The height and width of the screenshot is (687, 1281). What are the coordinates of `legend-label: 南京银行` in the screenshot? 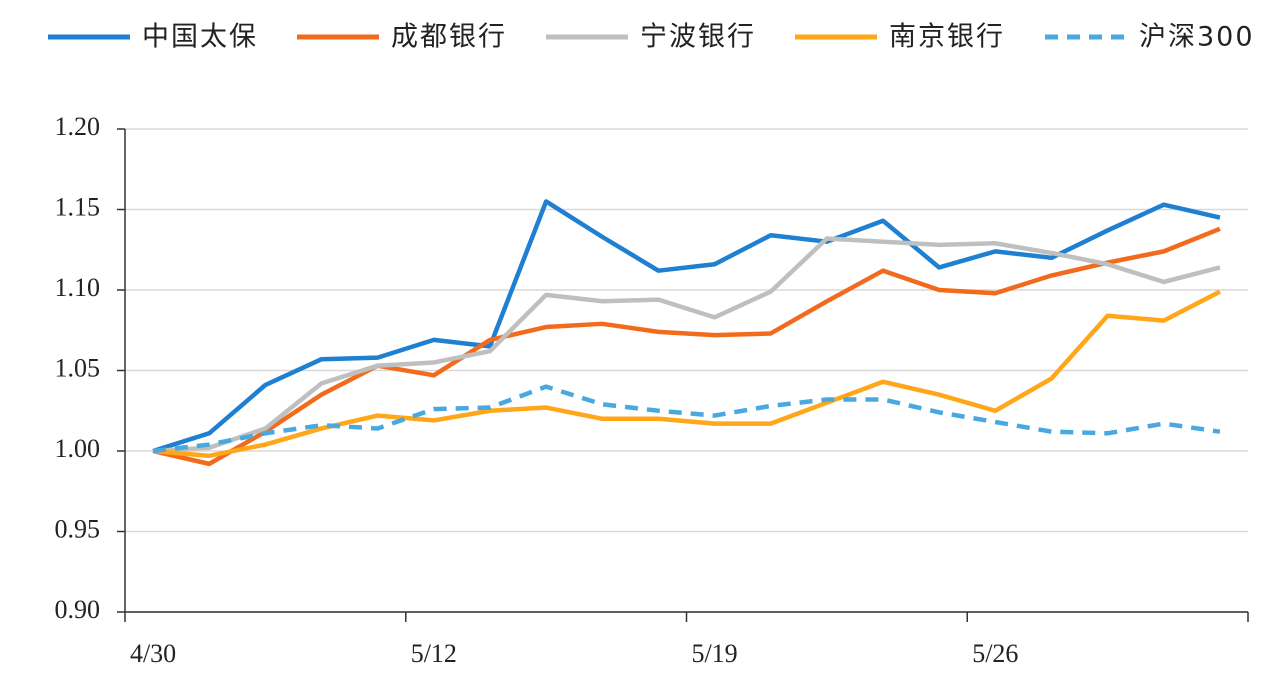 It's located at (947, 37).